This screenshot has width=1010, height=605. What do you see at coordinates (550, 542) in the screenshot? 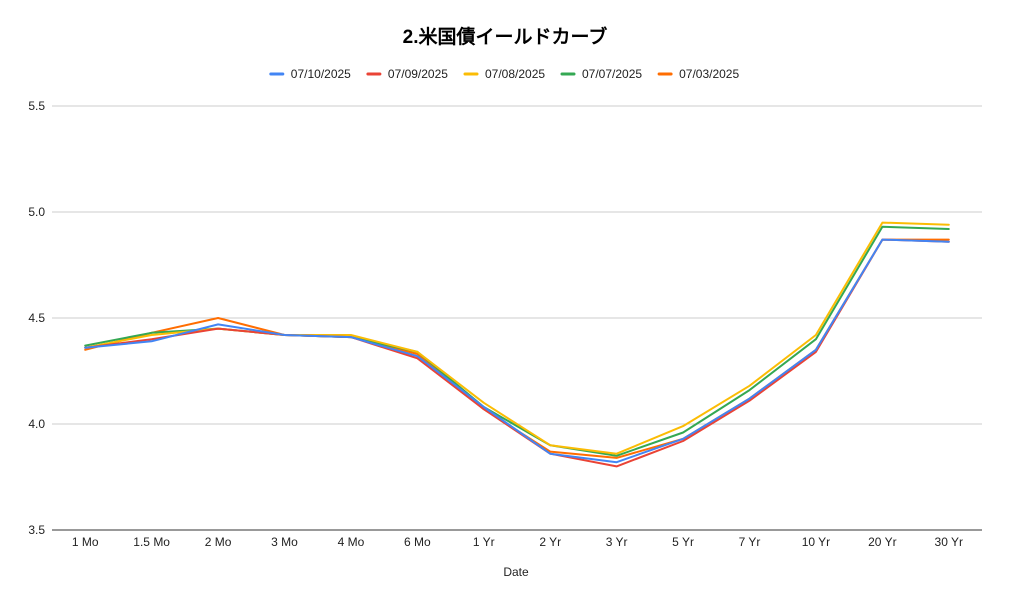
I see `x-tick-label: 2 Yr` at bounding box center [550, 542].